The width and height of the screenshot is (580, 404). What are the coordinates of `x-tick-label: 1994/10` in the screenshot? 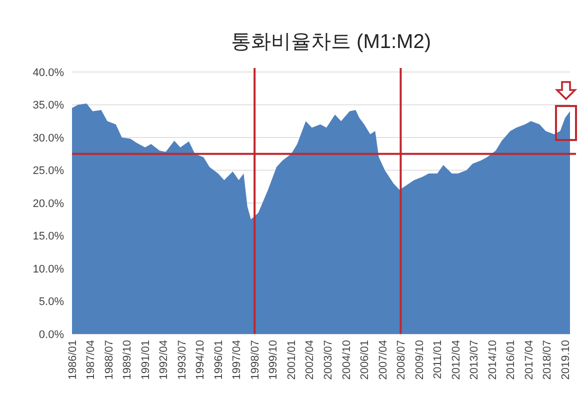 It's located at (200, 360).